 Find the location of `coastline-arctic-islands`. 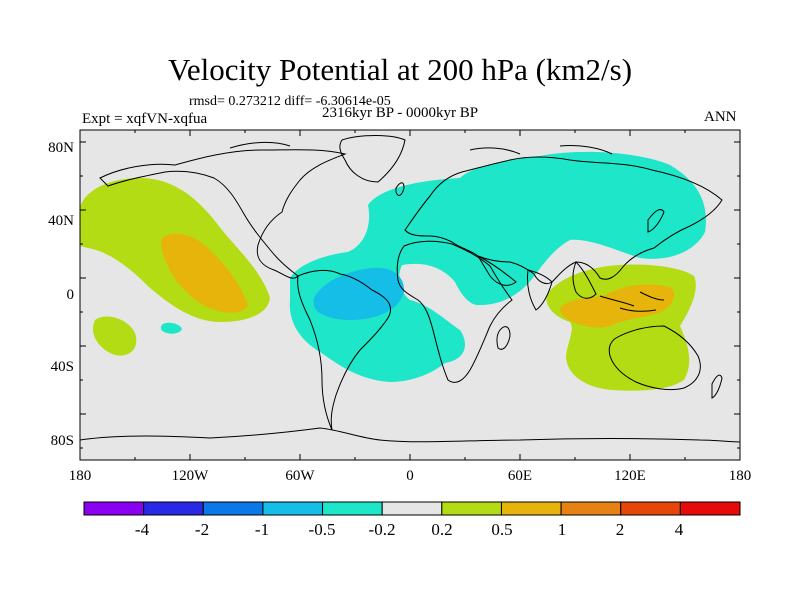

coastline-arctic-islands is located at coordinates (421, 148).